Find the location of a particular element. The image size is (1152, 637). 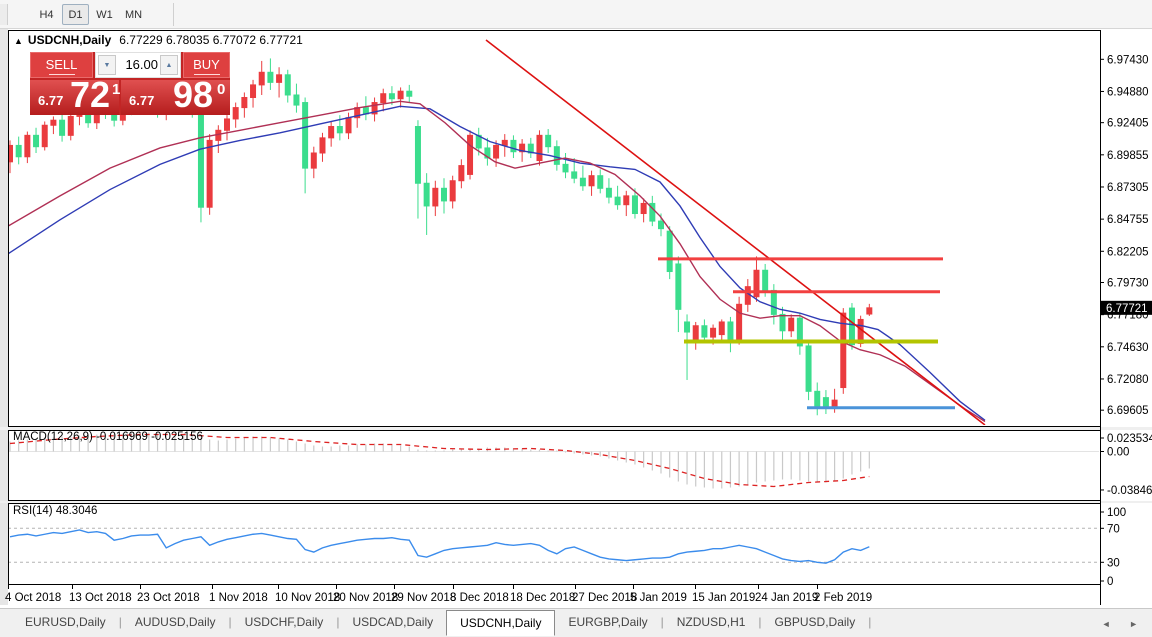

timeframe-button-d1: D1 is located at coordinates (75, 14).